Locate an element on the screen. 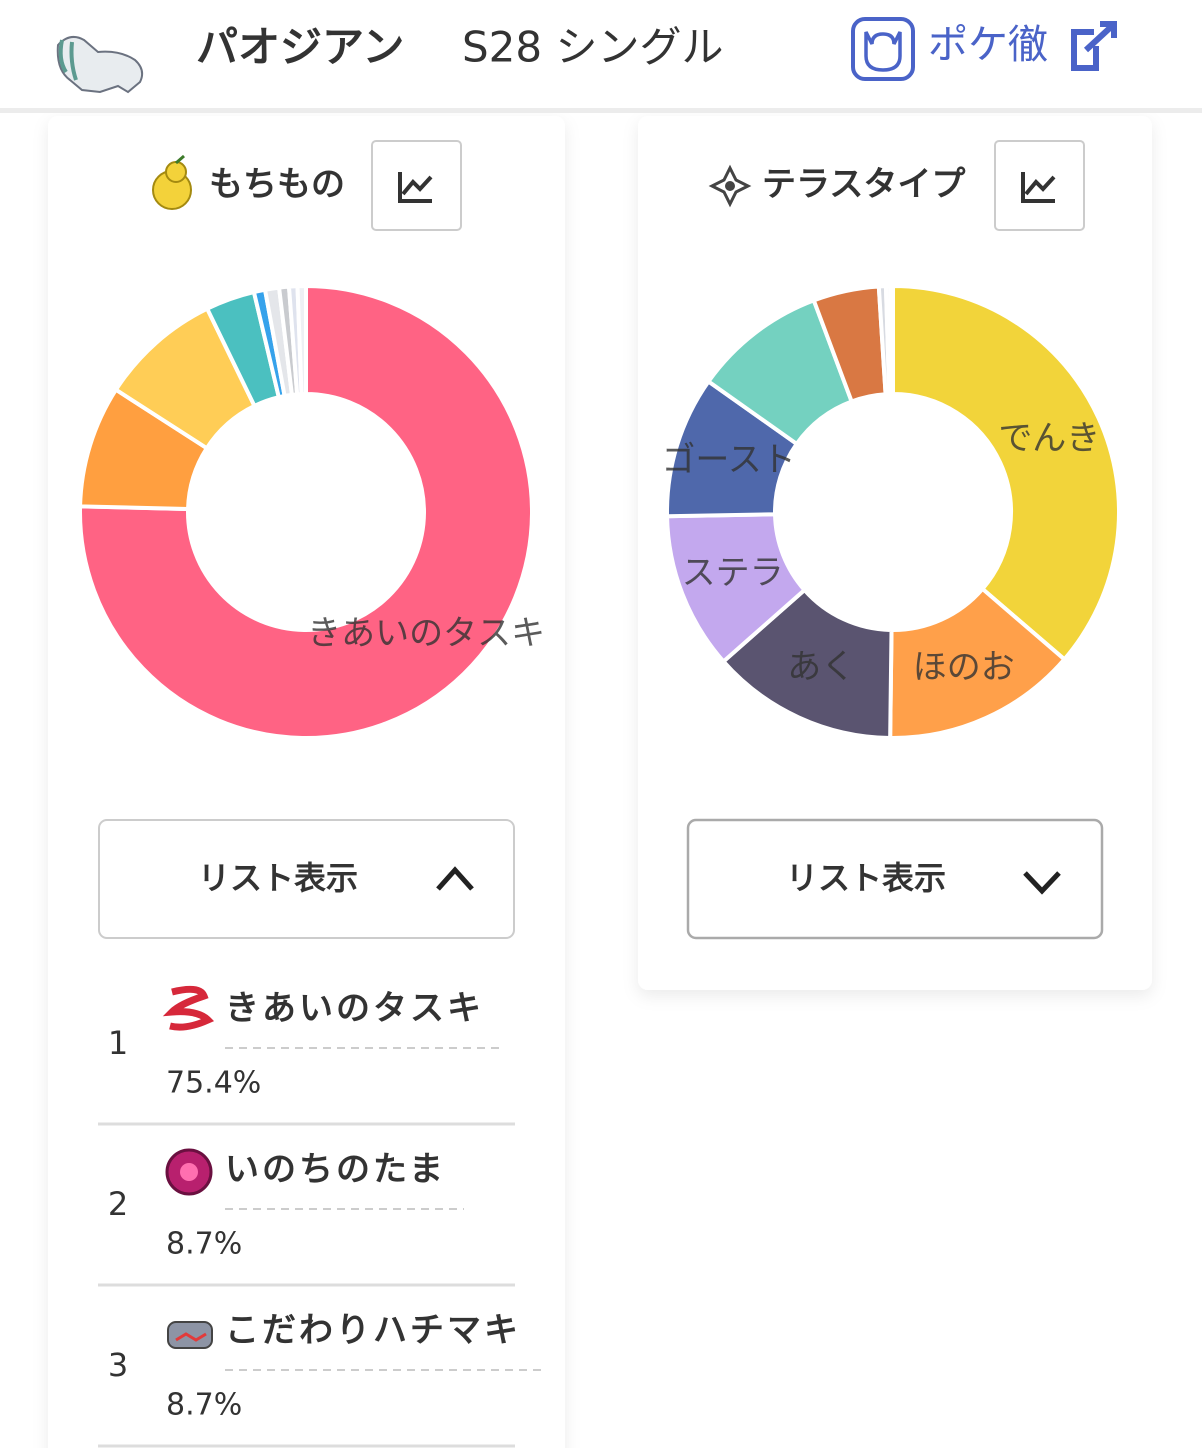  list-row: 2 いのちのたま 8.7% is located at coordinates (306, 1217).